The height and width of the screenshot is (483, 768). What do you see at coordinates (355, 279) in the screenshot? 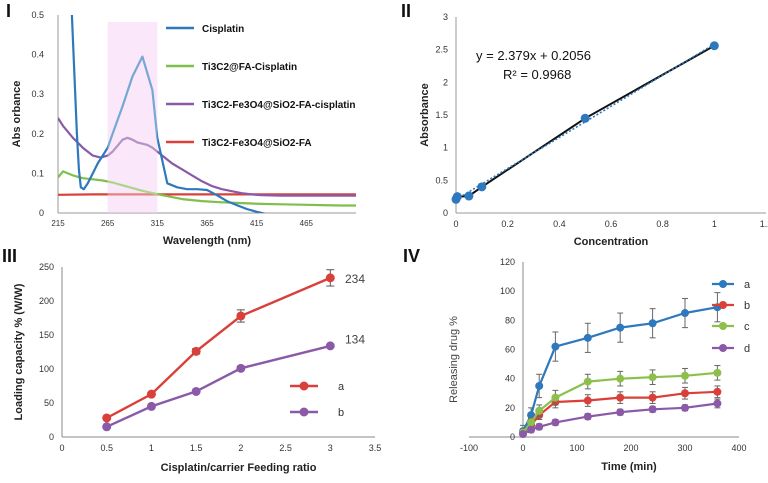
I see `data-label-234: 234` at bounding box center [355, 279].